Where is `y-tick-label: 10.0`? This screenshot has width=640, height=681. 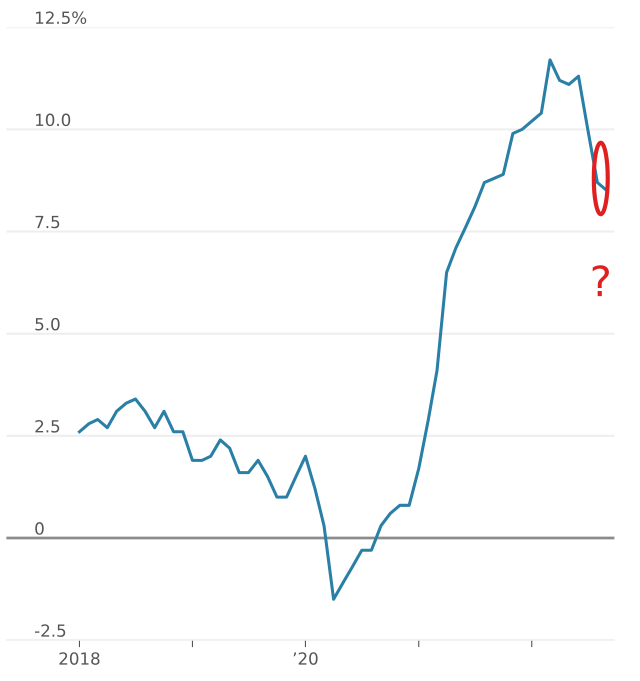
y-tick-label: 10.0 is located at coordinates (53, 120).